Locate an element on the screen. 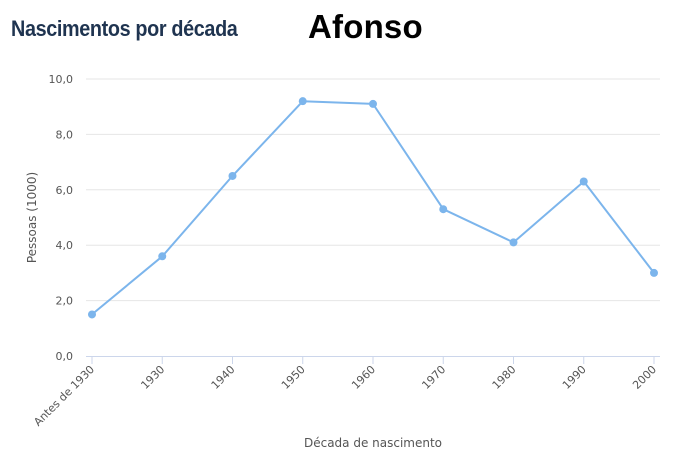  y-axis-ticks: 0,0 2,0 4,0 6,0 8,0 10,0 is located at coordinates (61, 218).